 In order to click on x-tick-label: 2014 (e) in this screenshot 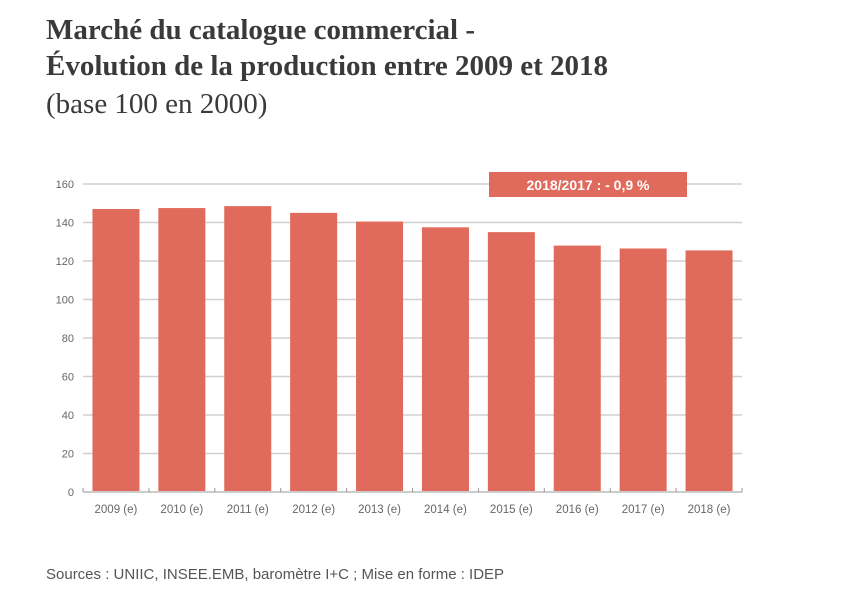, I will do `click(445, 510)`.